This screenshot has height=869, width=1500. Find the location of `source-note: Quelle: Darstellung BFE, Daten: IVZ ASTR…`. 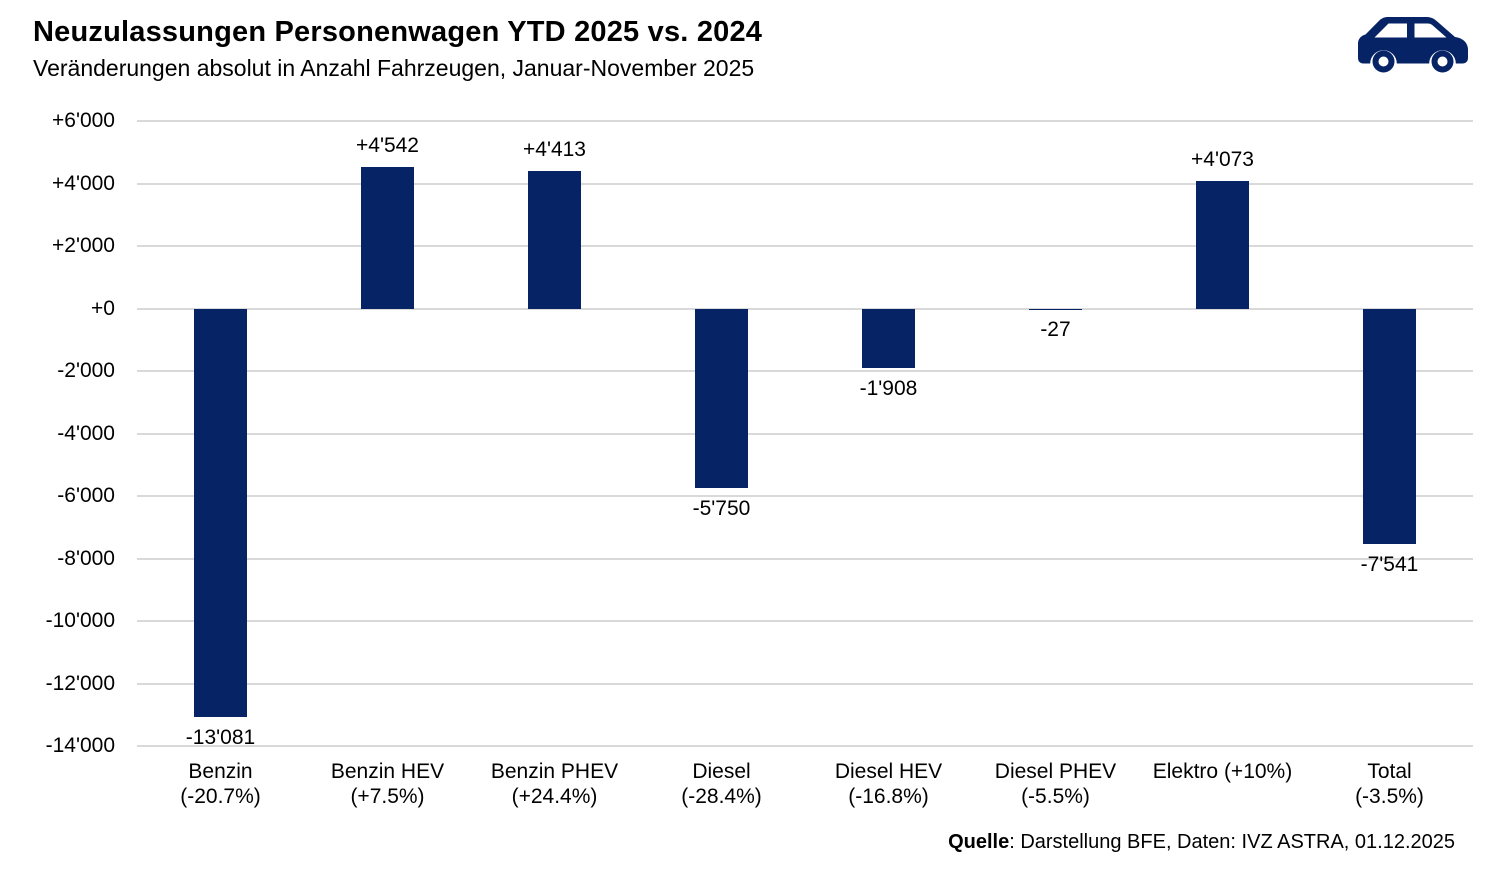

source-note: Quelle: Darstellung BFE, Daten: IVZ ASTR… is located at coordinates (1201, 842).